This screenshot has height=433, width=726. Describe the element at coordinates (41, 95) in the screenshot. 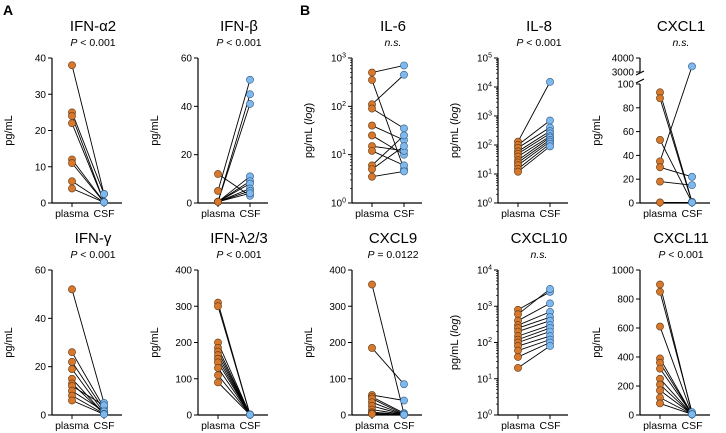

I see `chart-ifn-2-y-tick-label: 30` at that location.